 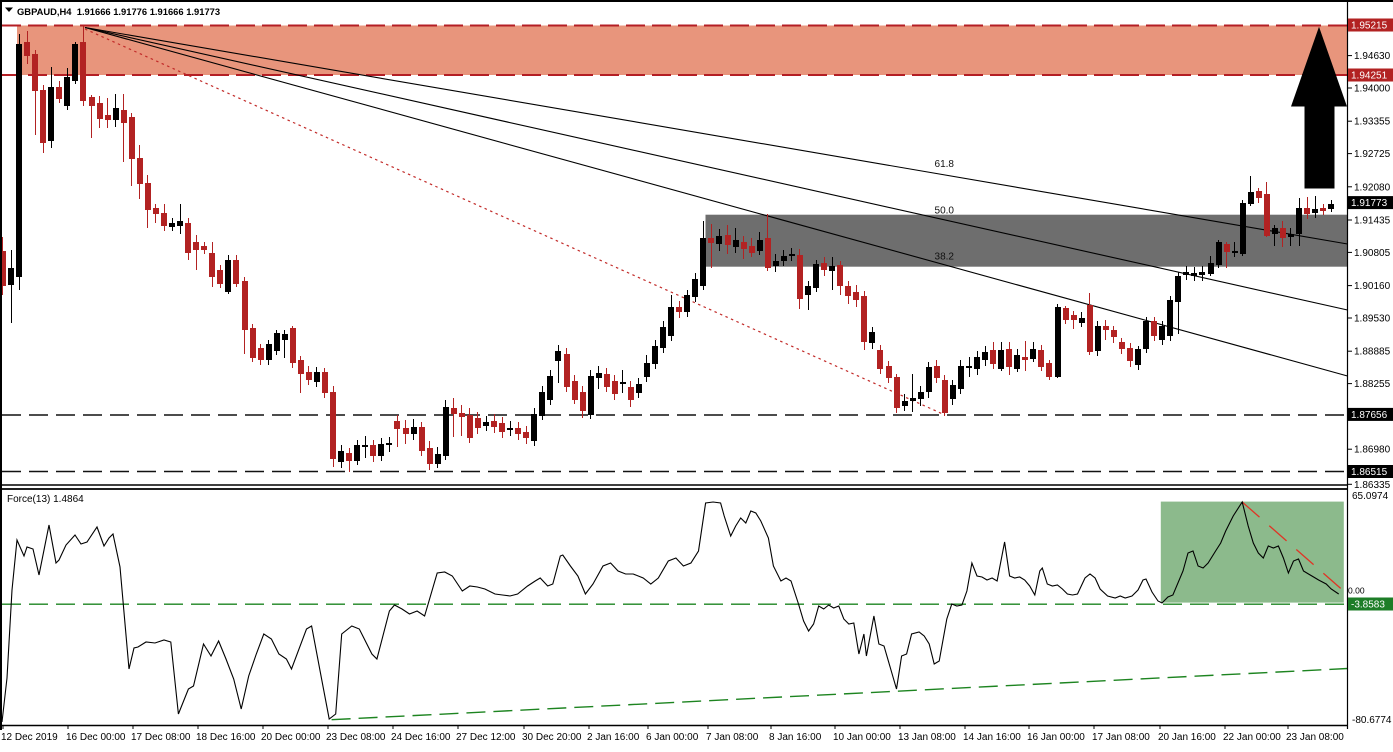 What do you see at coordinates (1369, 472) in the screenshot?
I see `svg-text: 1.86515` at bounding box center [1369, 472].